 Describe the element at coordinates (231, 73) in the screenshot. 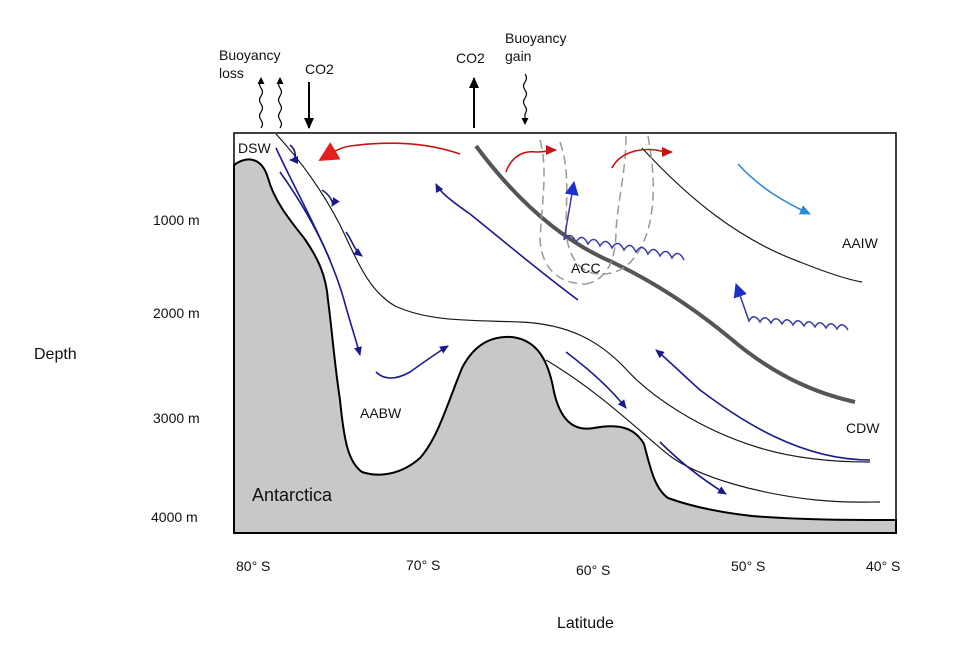

I see `buoyancy-loss-label-line2: loss` at that location.